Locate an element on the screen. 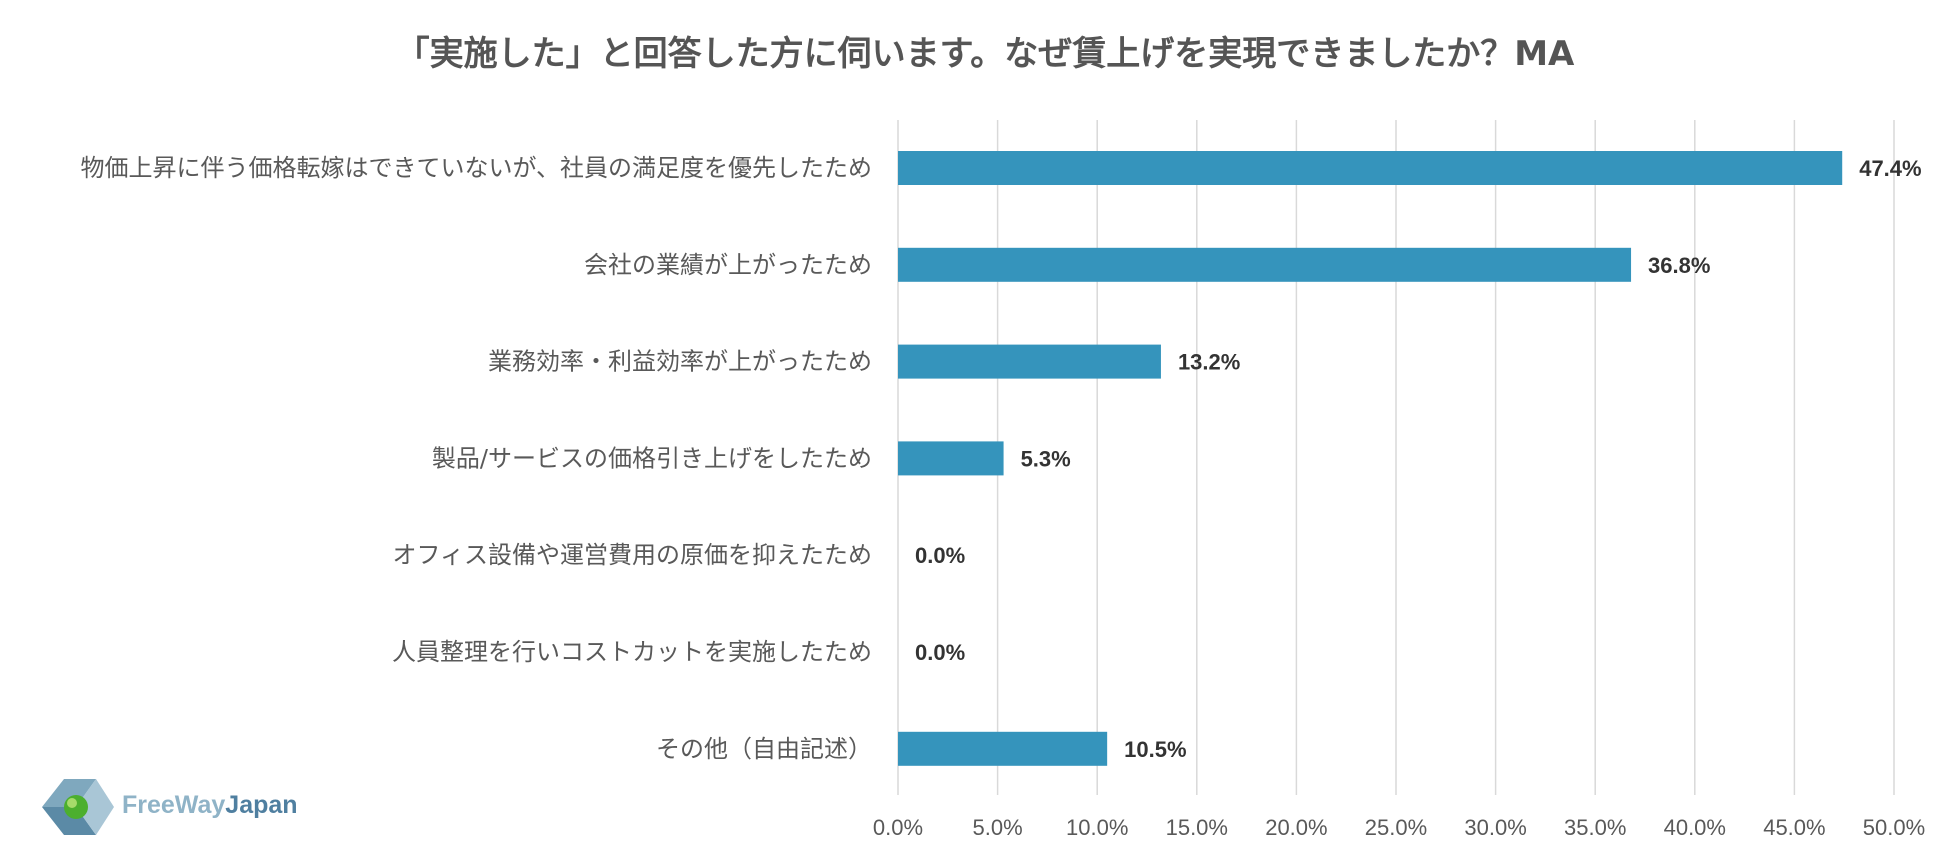  logo-text-japan: Japan is located at coordinates (261, 805).